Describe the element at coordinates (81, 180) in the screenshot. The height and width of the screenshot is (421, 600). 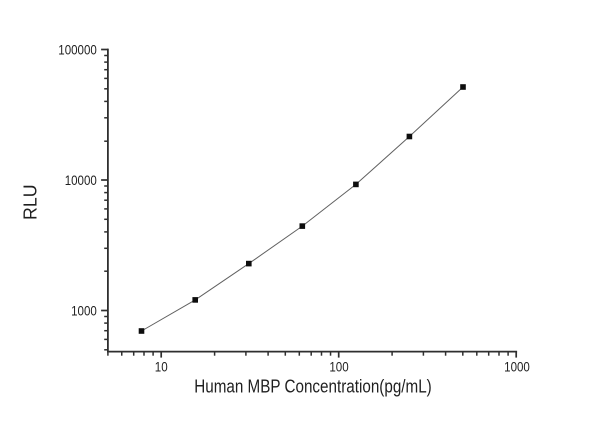
I see `svg-text: 10000` at that location.